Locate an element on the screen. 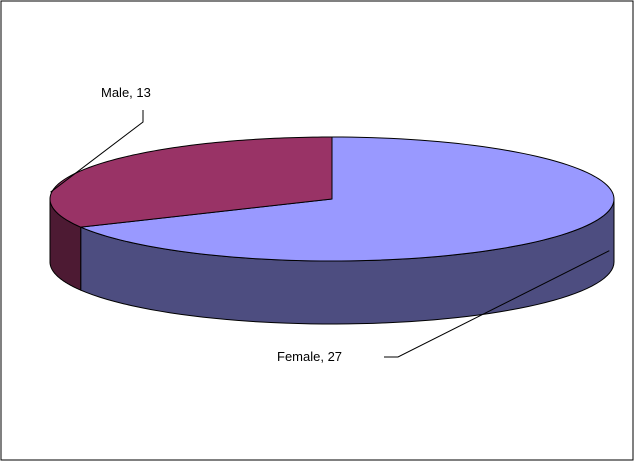 This screenshot has height=461, width=634. data-label-female: Female, 27 is located at coordinates (309, 356).